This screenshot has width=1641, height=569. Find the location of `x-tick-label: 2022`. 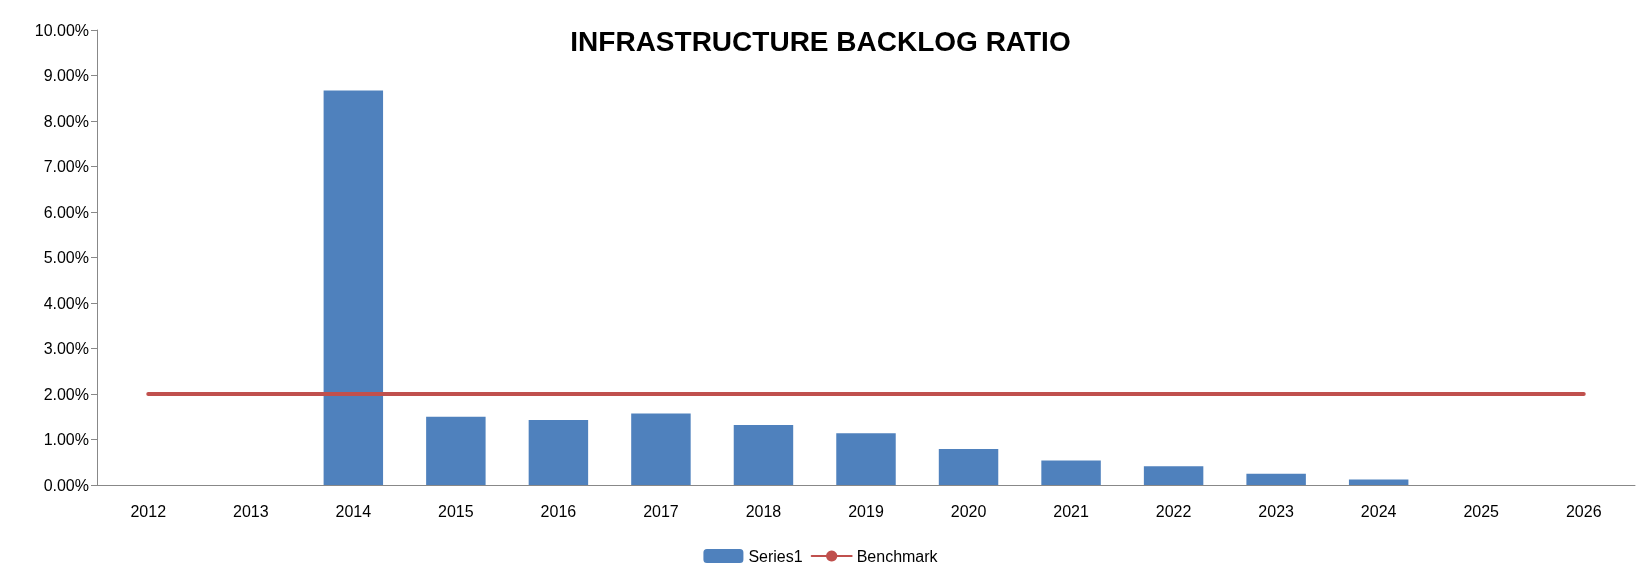

x-tick-label: 2022 is located at coordinates (1173, 511).